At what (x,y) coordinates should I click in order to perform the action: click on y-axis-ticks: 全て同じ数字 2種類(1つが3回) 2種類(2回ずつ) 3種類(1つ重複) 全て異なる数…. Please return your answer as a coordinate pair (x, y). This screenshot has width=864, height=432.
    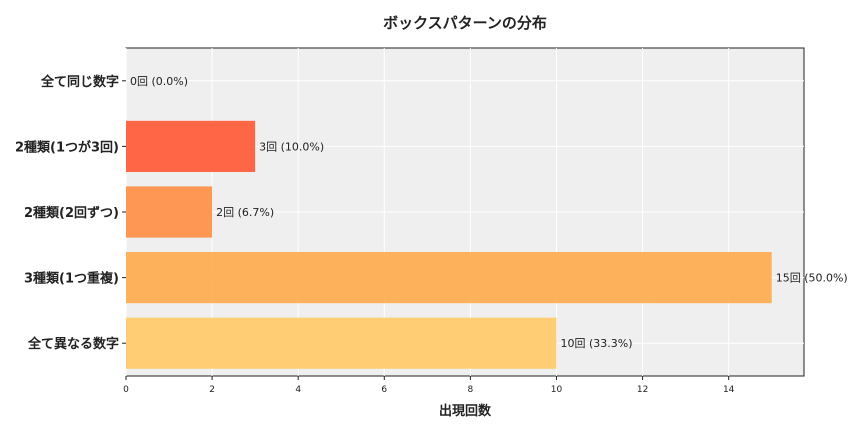
    Looking at the image, I should click on (70, 213).